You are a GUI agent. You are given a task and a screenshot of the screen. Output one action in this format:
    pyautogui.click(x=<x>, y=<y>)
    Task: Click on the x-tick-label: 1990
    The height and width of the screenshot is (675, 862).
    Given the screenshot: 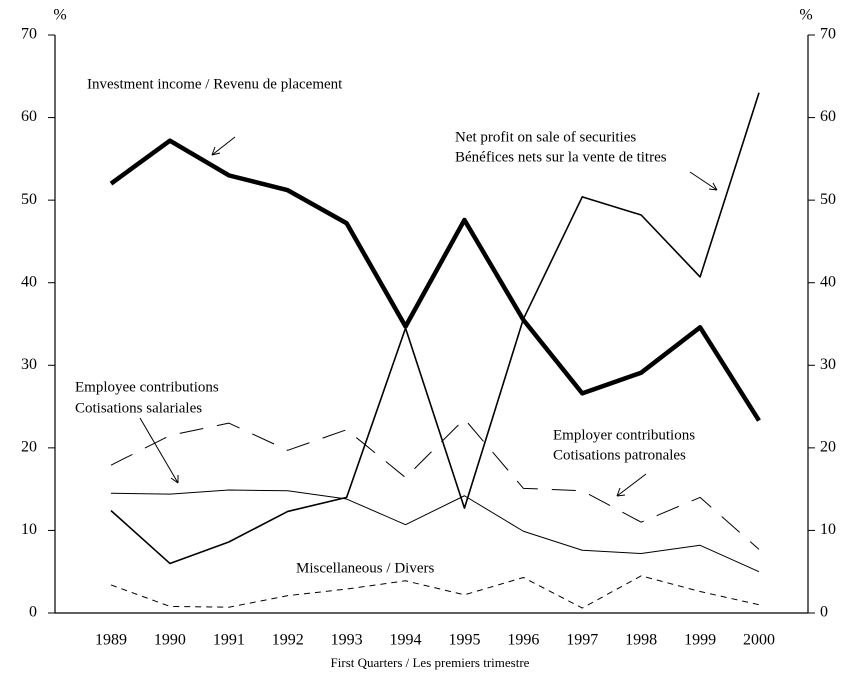 What is the action you would take?
    pyautogui.click(x=170, y=640)
    